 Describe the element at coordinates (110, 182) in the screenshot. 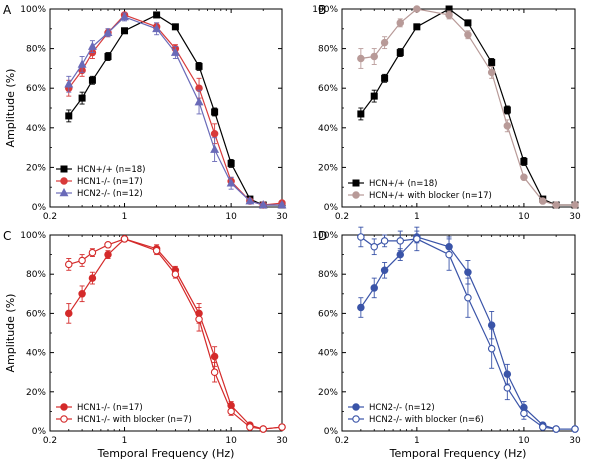

I see `legend-label: HCN1-/- (n=17)` at that location.